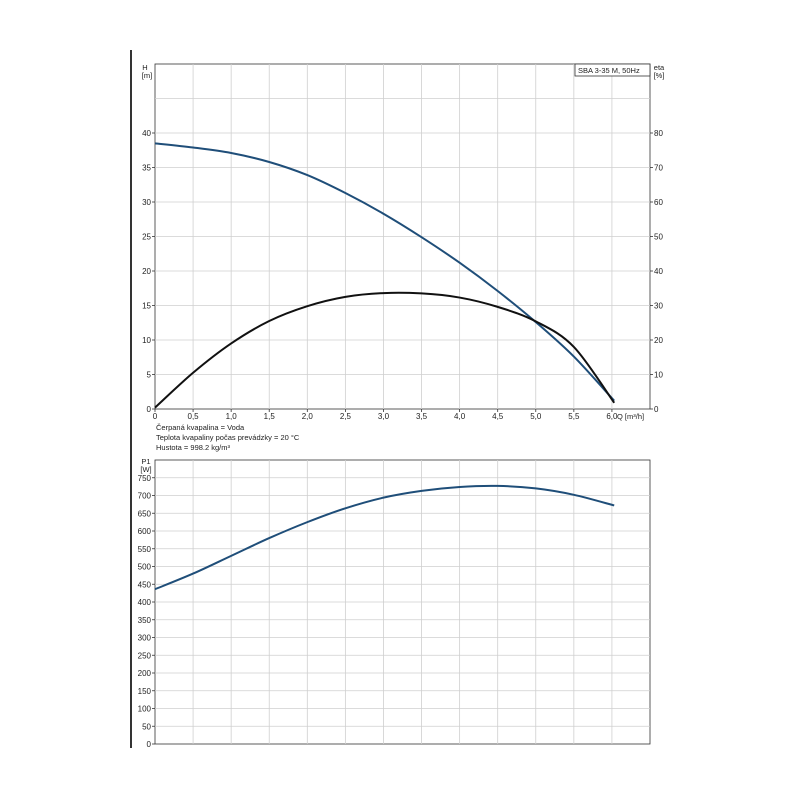  What do you see at coordinates (145, 584) in the screenshot?
I see `y-tick-label: 450` at bounding box center [145, 584].